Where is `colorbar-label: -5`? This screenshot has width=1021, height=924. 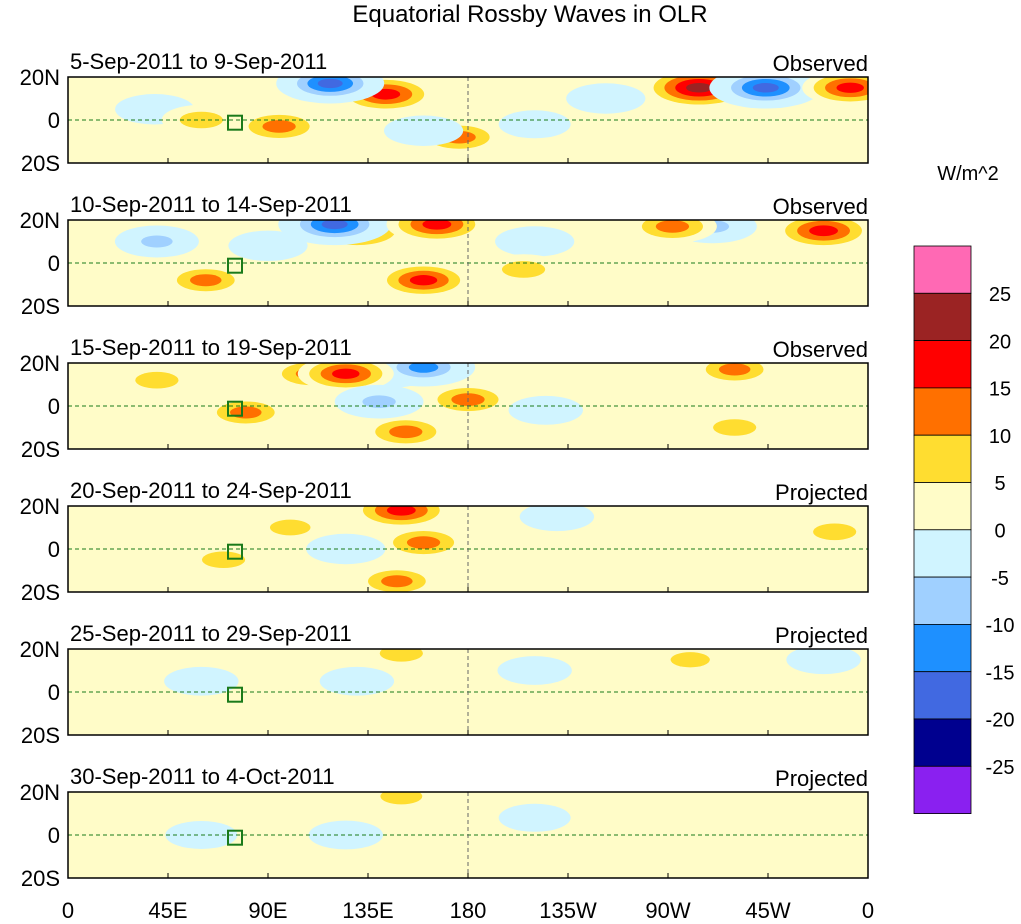
colorbar-label: -5 is located at coordinates (1000, 579).